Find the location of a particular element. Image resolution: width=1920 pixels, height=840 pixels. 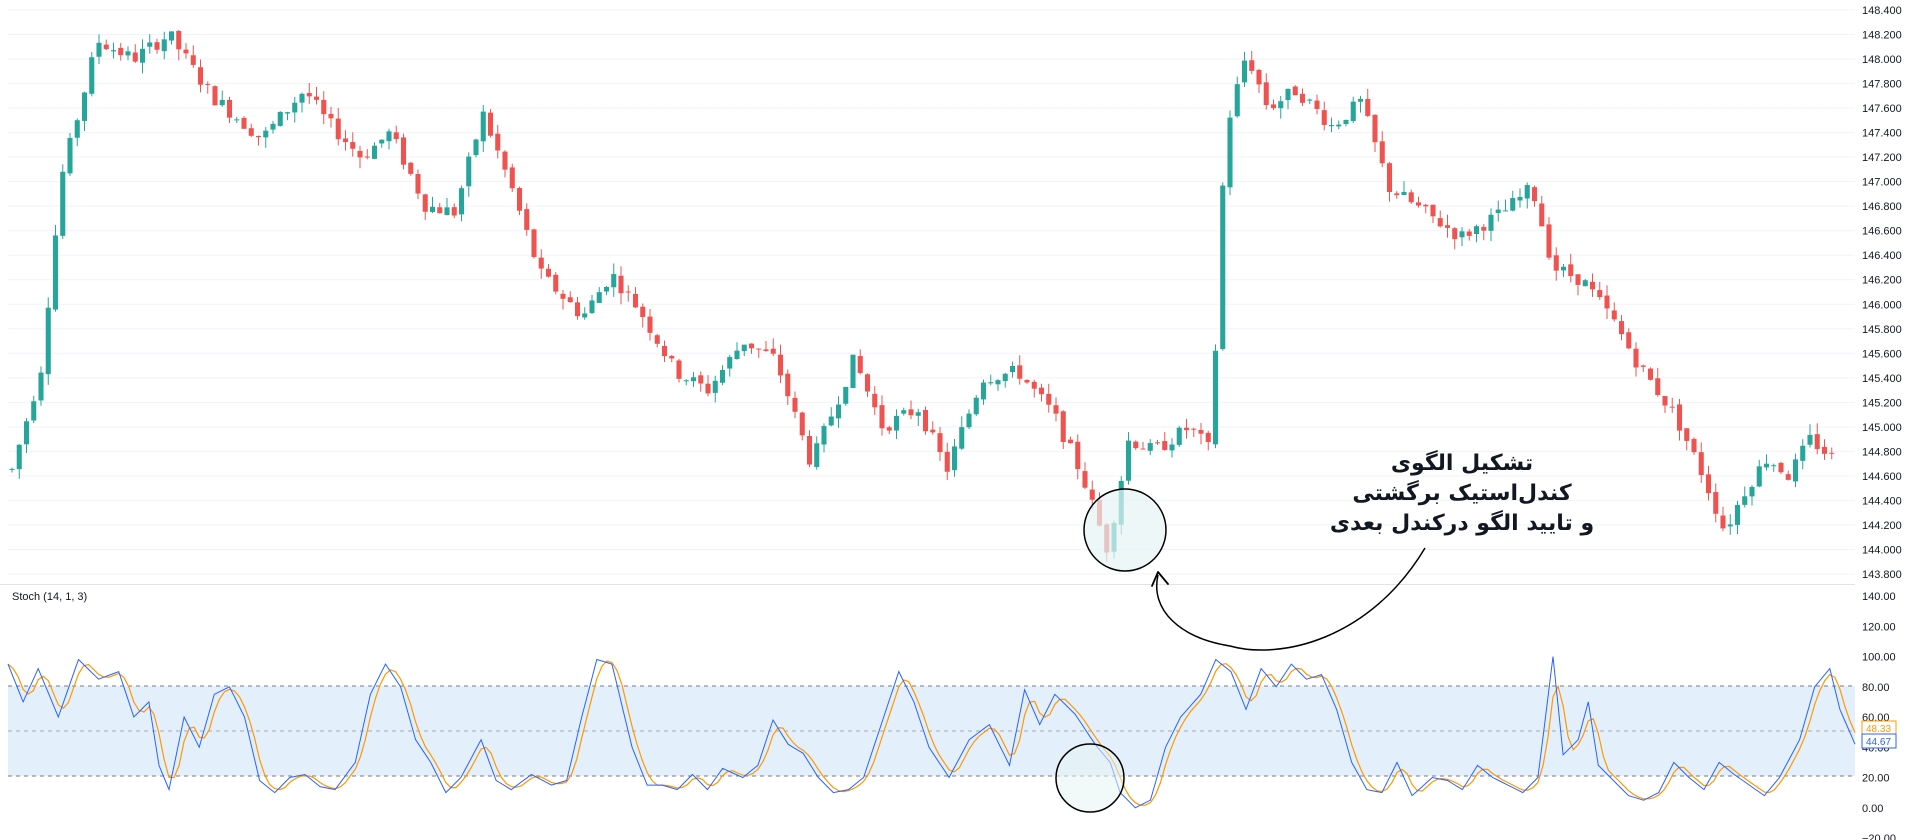

price-tick-label: 144.200 is located at coordinates (1882, 526).